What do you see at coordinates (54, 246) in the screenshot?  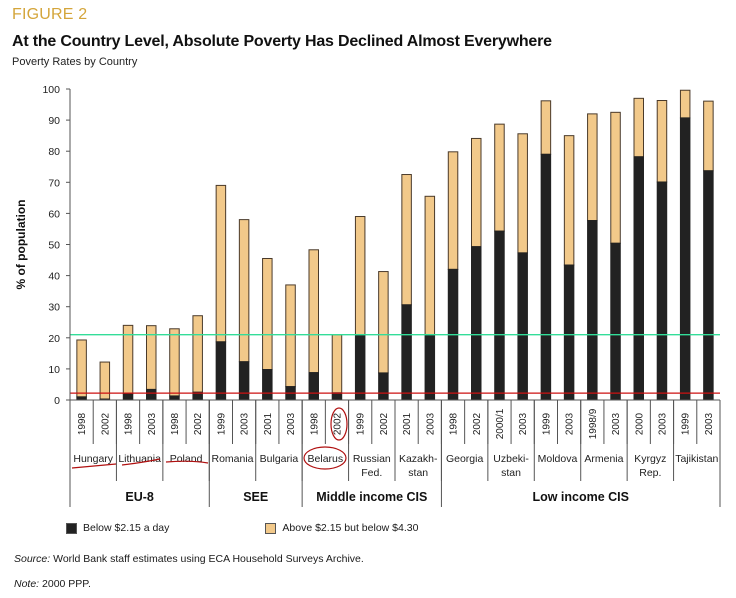 I see `y-tick-label: 50` at bounding box center [54, 246].